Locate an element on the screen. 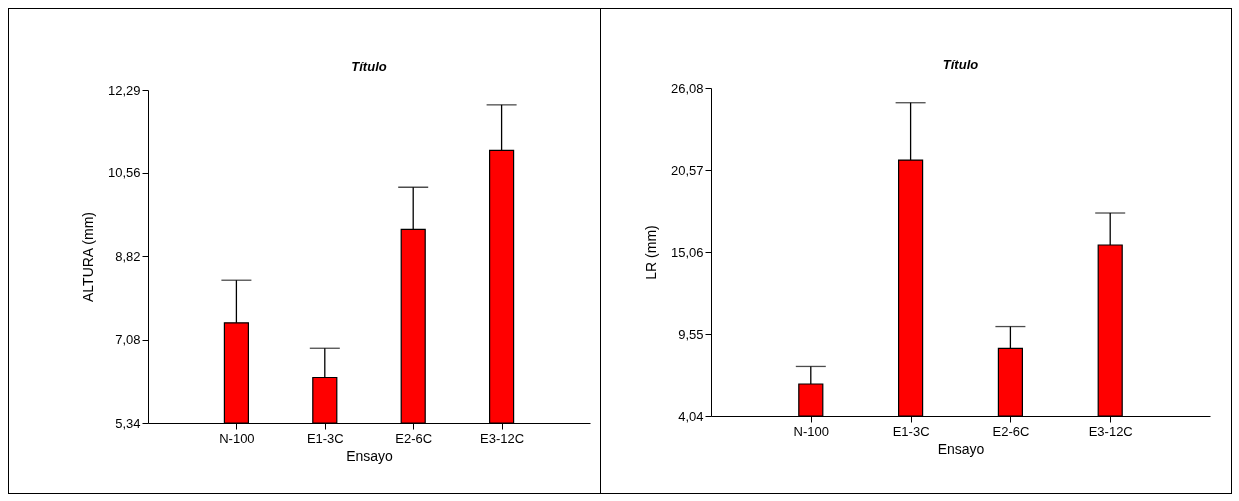 This screenshot has height=501, width=1239. y-axis-title: LR (mm) is located at coordinates (650, 252).